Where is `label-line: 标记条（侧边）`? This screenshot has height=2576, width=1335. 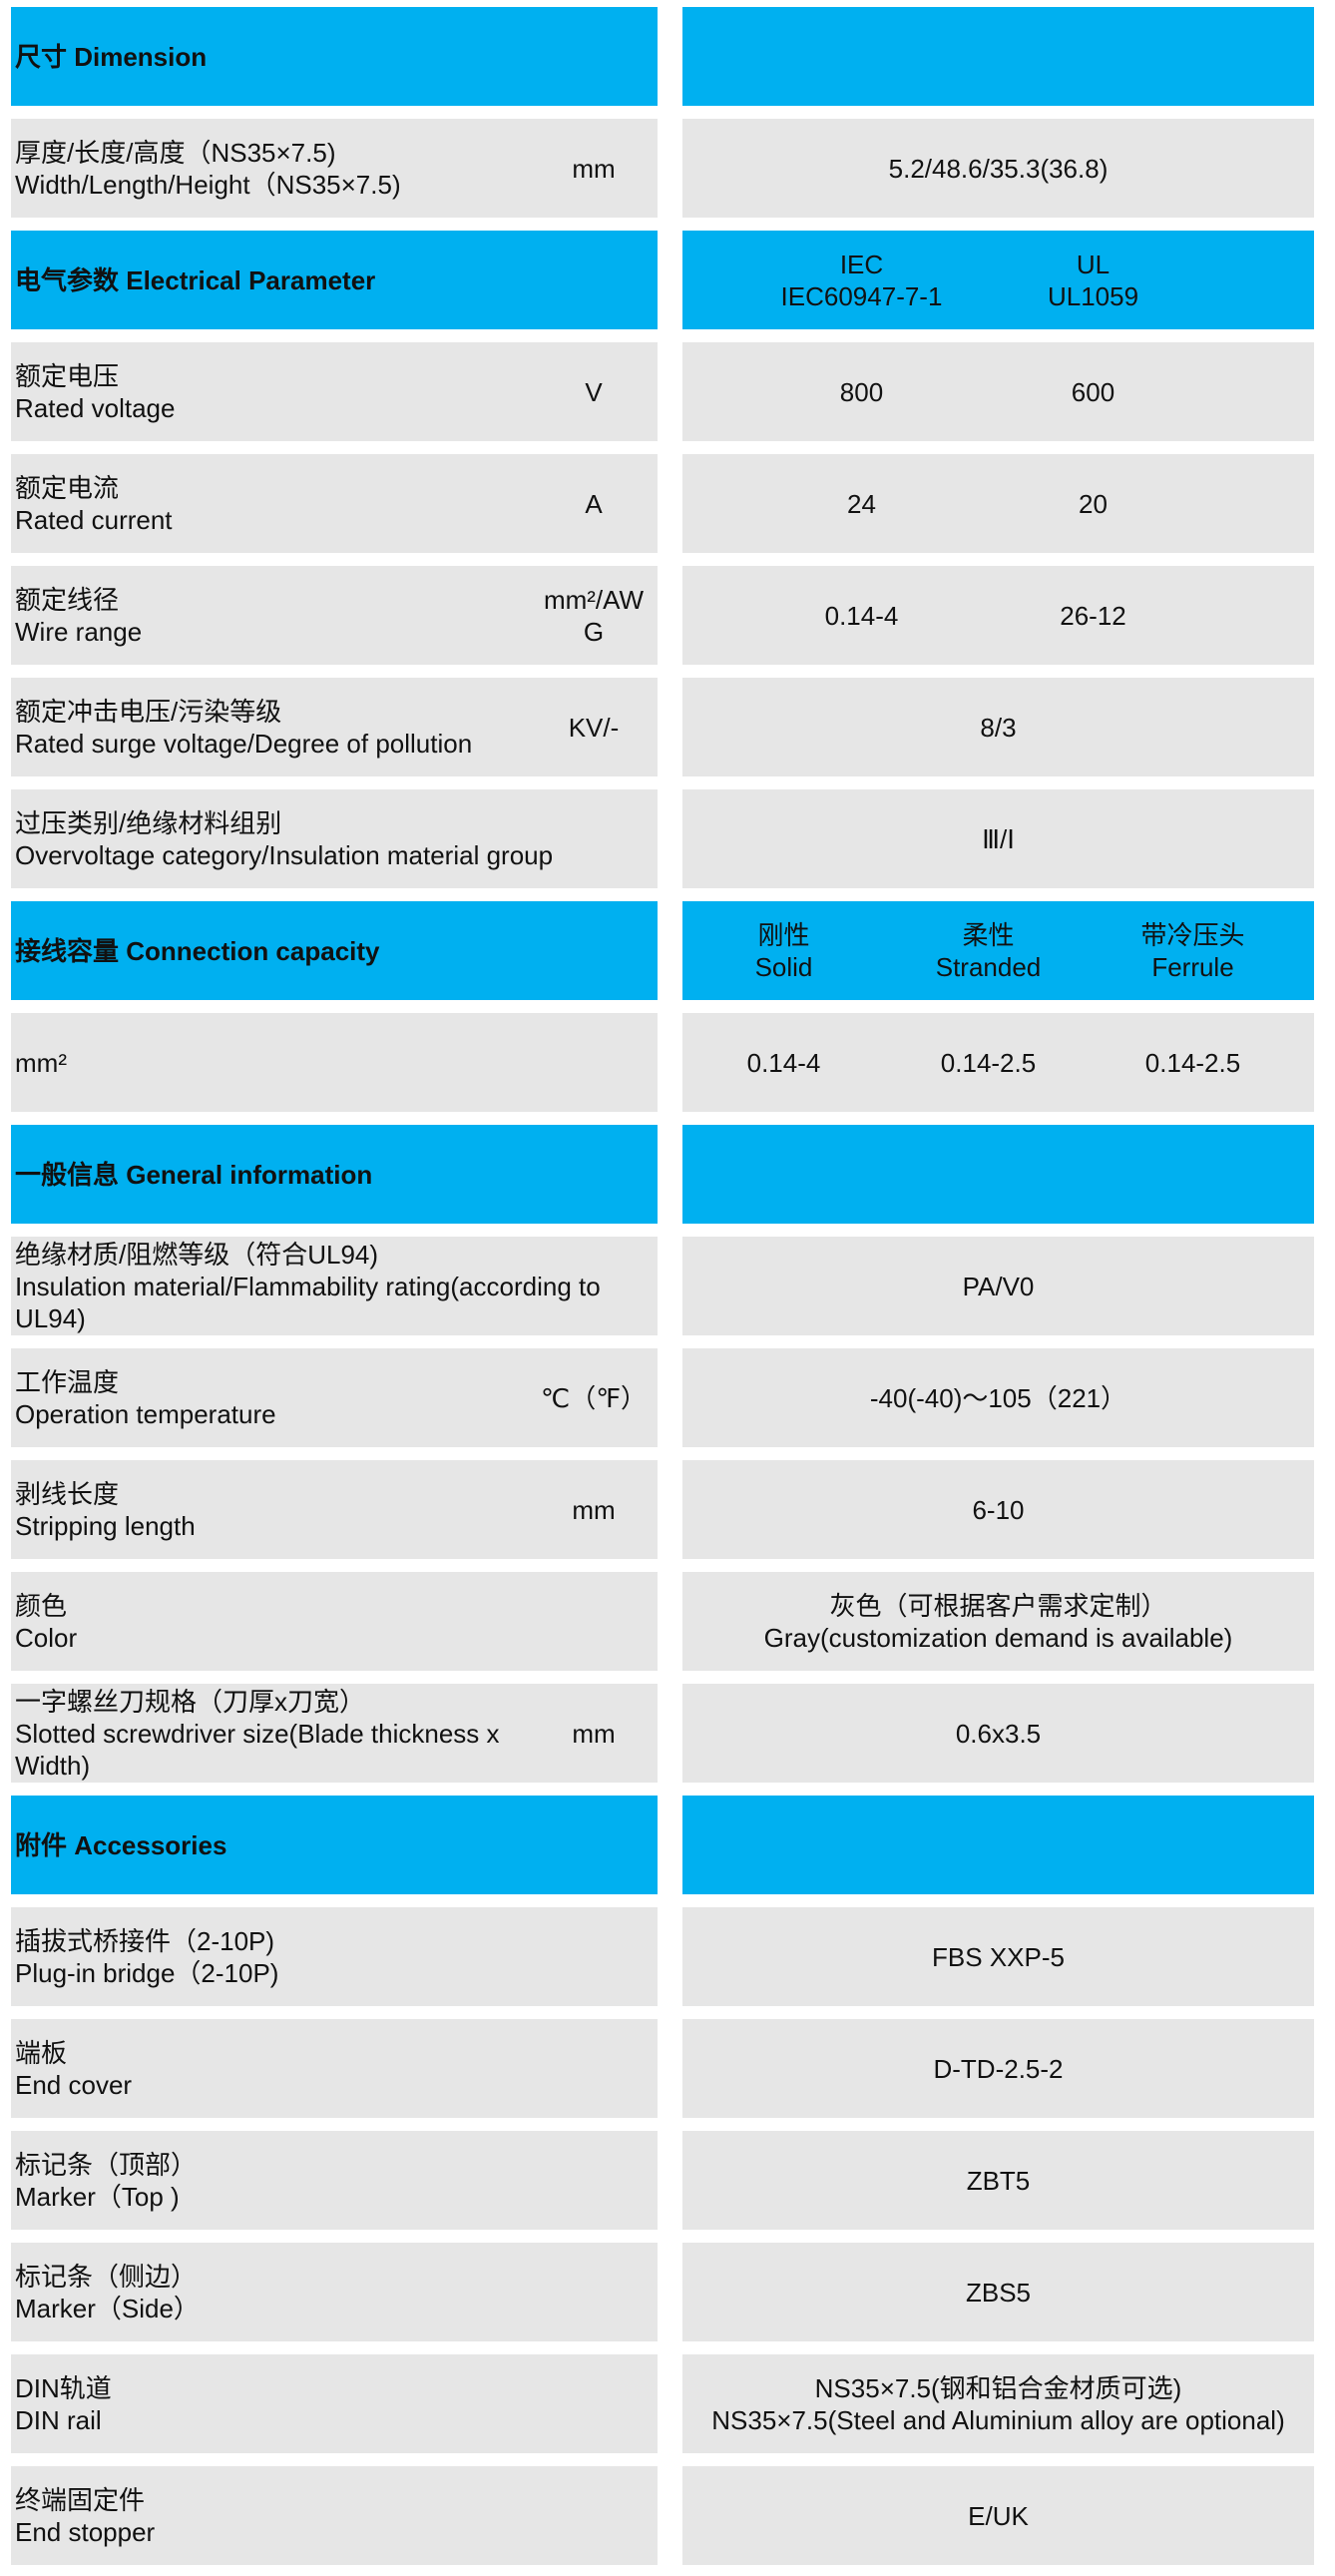
label-line: 标记条（侧边） is located at coordinates (107, 2277).